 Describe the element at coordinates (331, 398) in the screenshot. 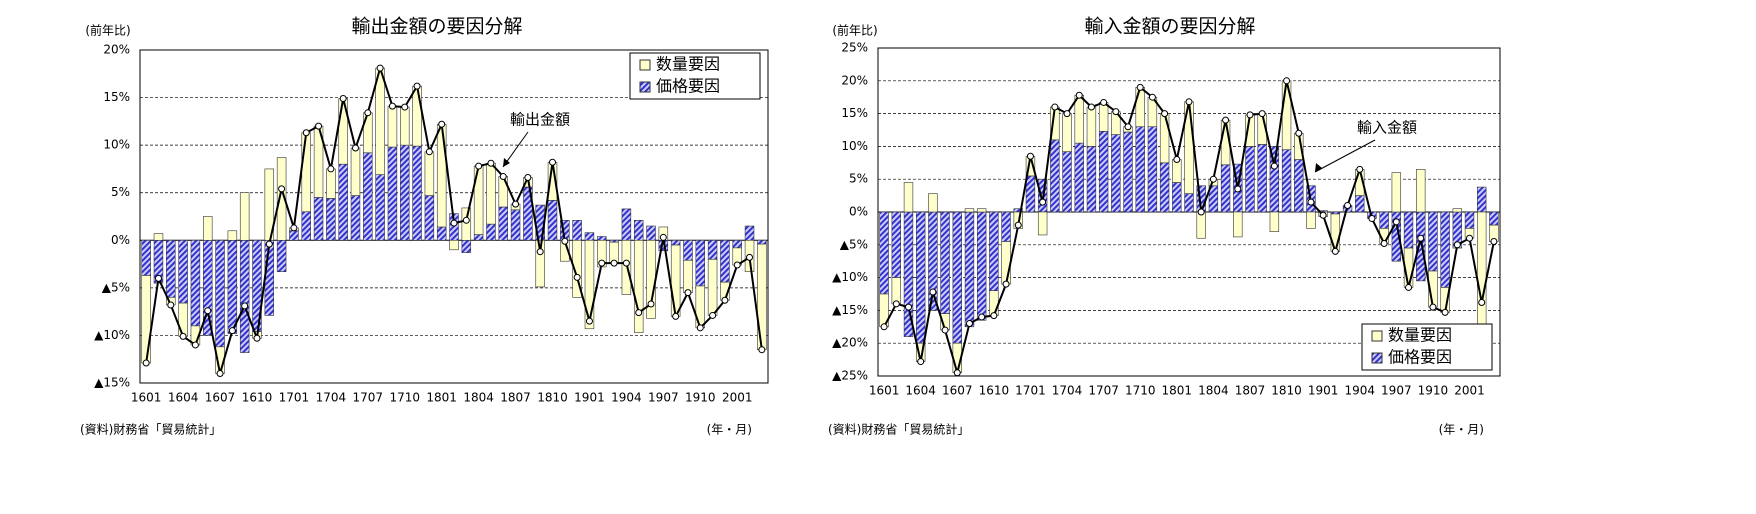

I see `x-tick-label: 1704` at that location.